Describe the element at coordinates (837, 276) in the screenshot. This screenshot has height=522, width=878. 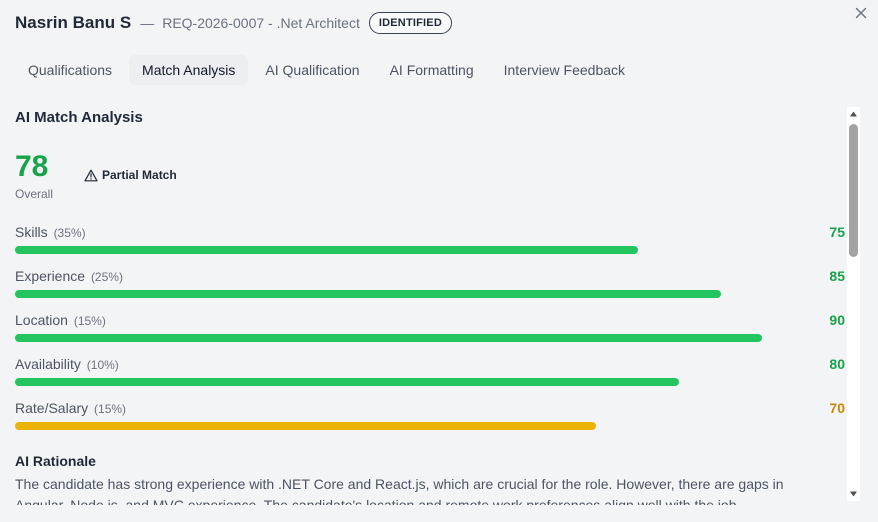
I see `criterion-score: 85` at that location.